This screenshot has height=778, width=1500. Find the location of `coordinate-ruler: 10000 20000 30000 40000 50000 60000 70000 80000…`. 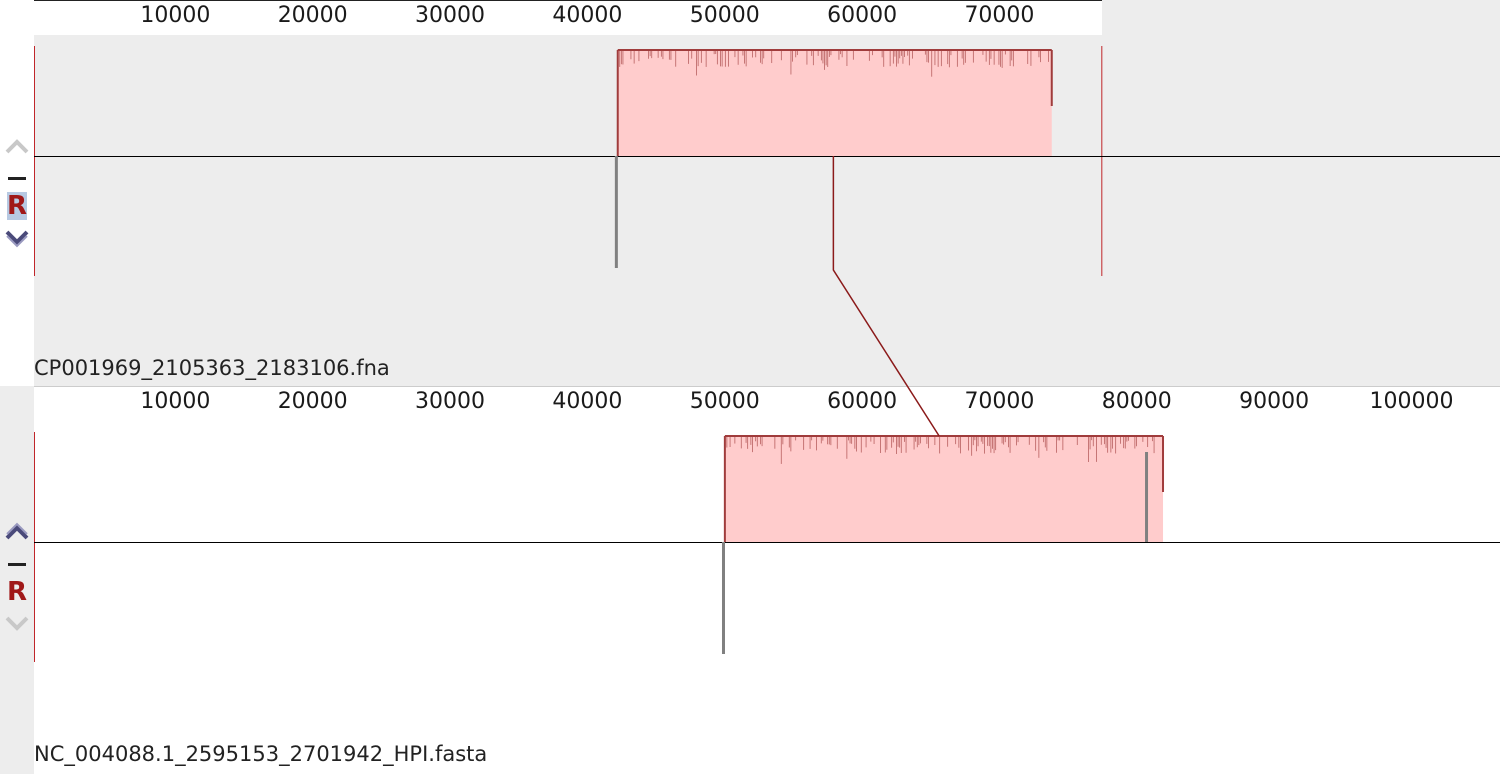

coordinate-ruler: 10000 20000 30000 40000 50000 60000 70000 80000… is located at coordinates (767, 403).